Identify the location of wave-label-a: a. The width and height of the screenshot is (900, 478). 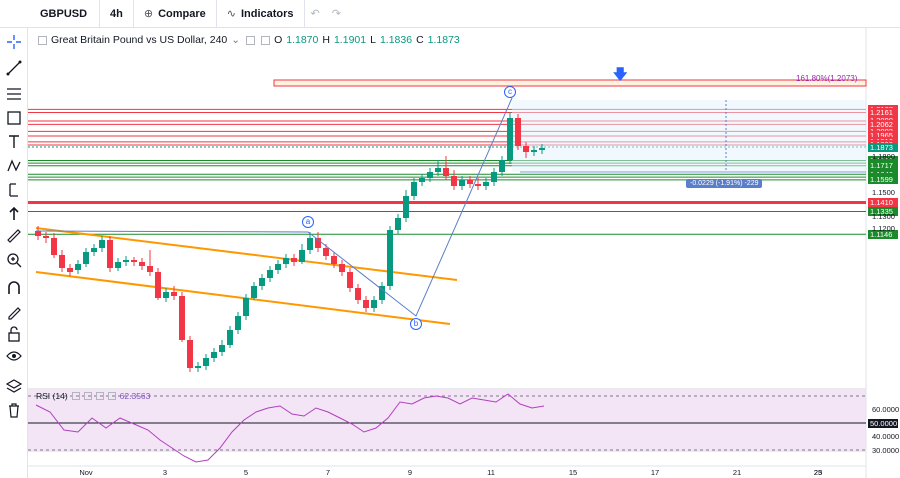
(308, 222).